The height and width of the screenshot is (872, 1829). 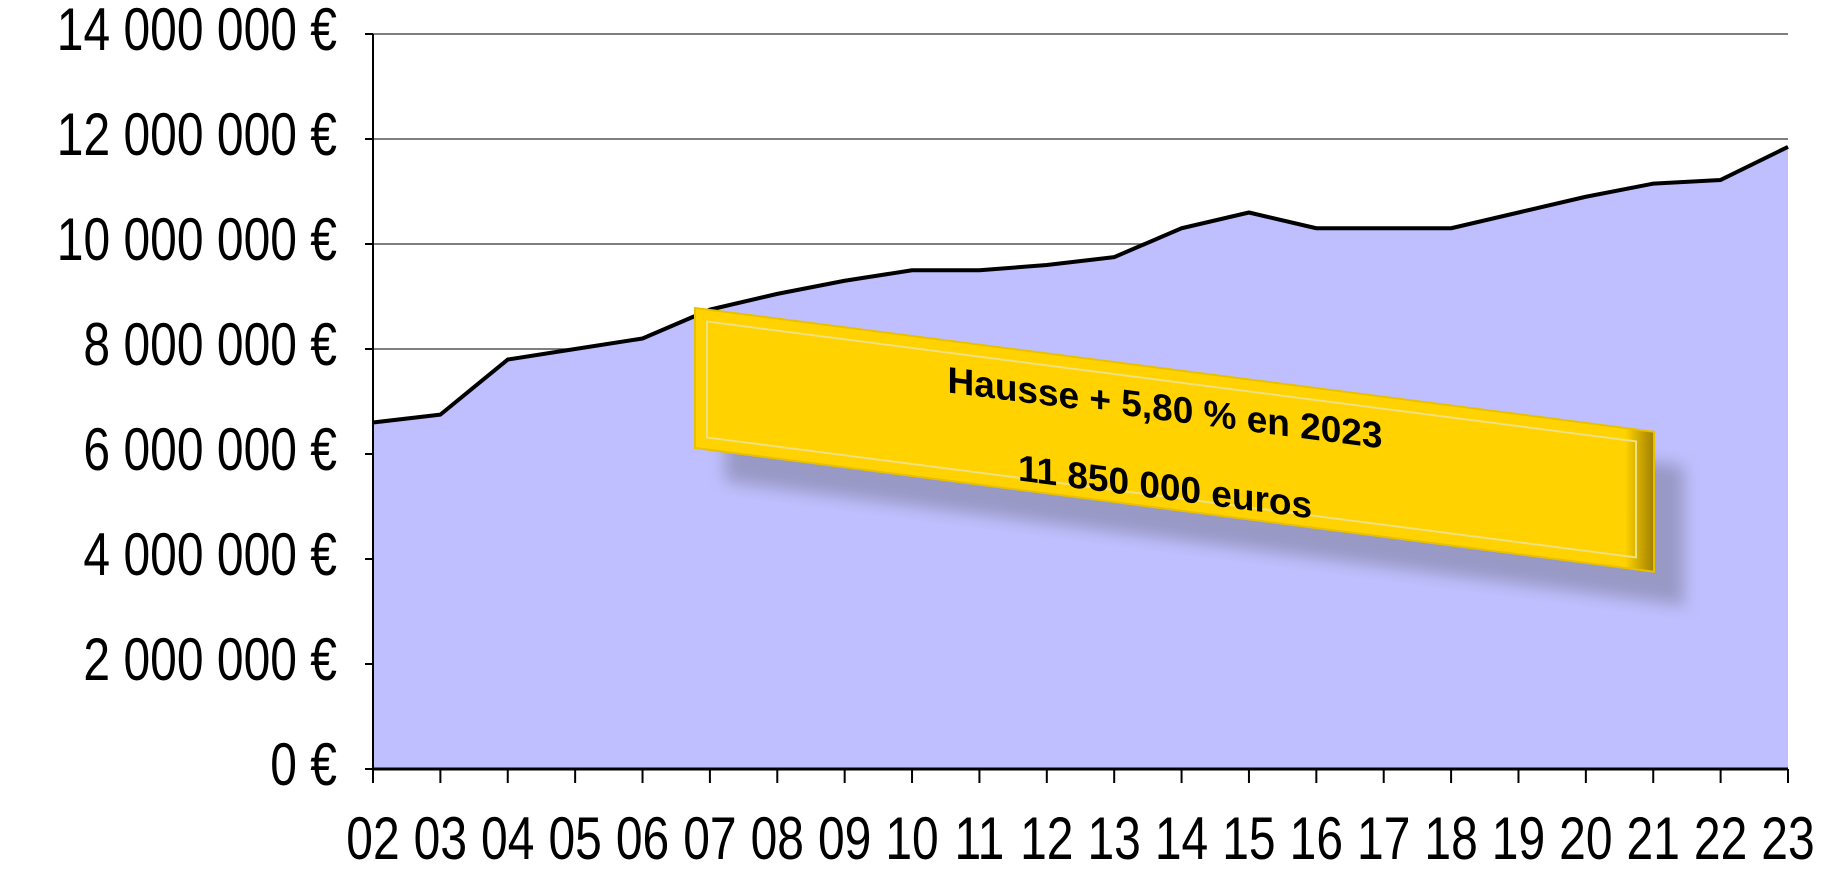 What do you see at coordinates (1383, 838) in the screenshot?
I see `x-tick-label: 17` at bounding box center [1383, 838].